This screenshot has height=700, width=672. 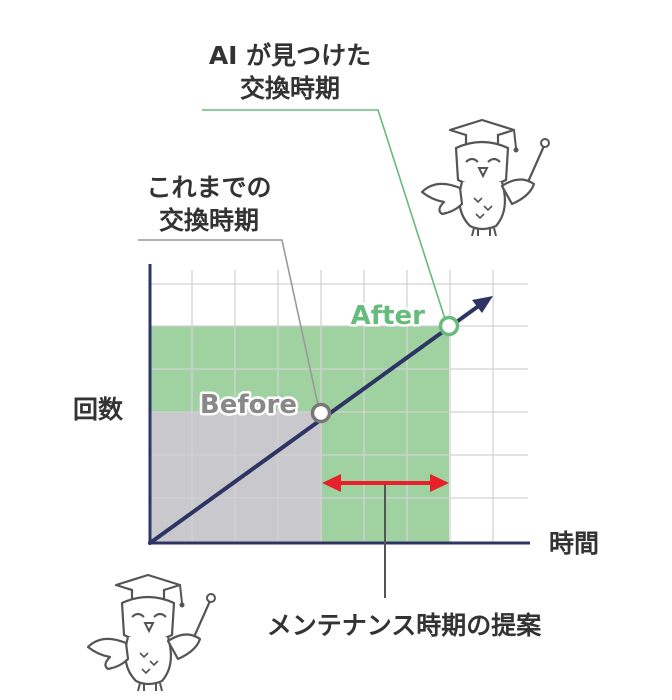 What do you see at coordinates (209, 220) in the screenshot?
I see `prev-callout-line2: 交換時期` at bounding box center [209, 220].